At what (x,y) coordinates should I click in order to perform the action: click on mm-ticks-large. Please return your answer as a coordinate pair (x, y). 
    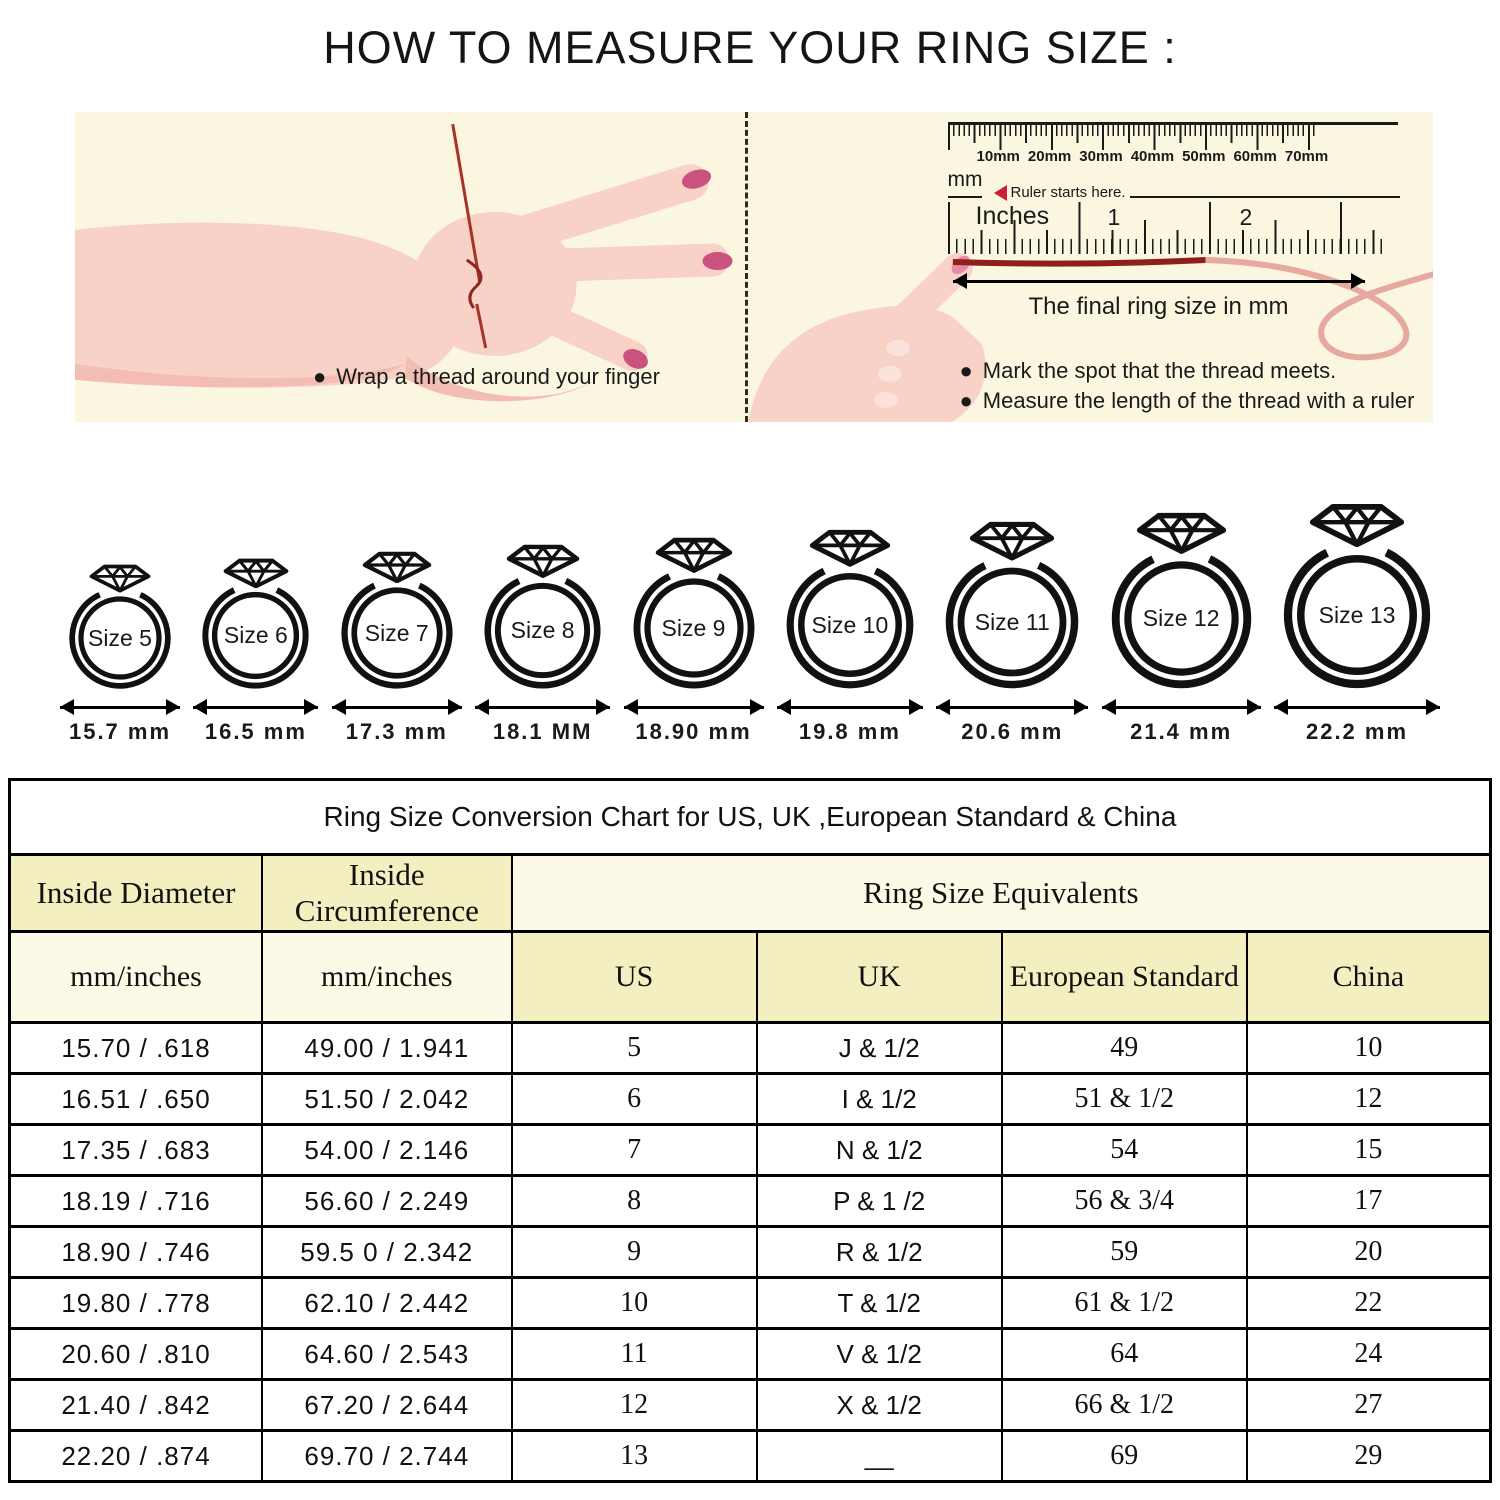
    Looking at the image, I should click on (1132, 137).